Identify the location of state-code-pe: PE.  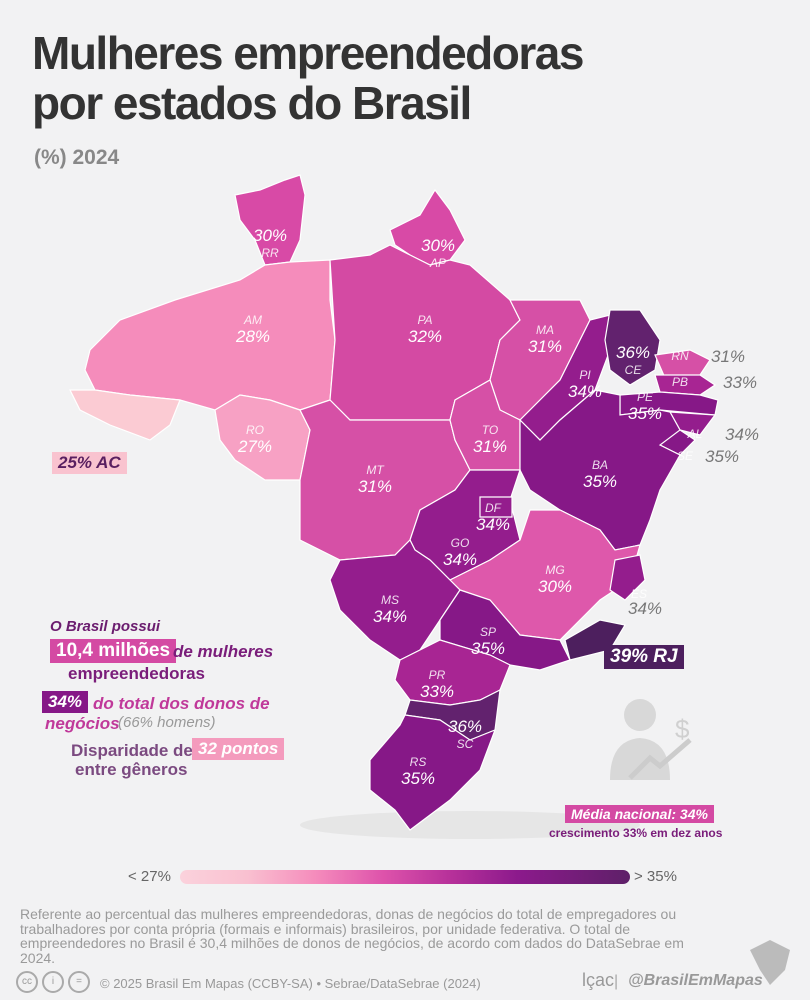
(645, 397).